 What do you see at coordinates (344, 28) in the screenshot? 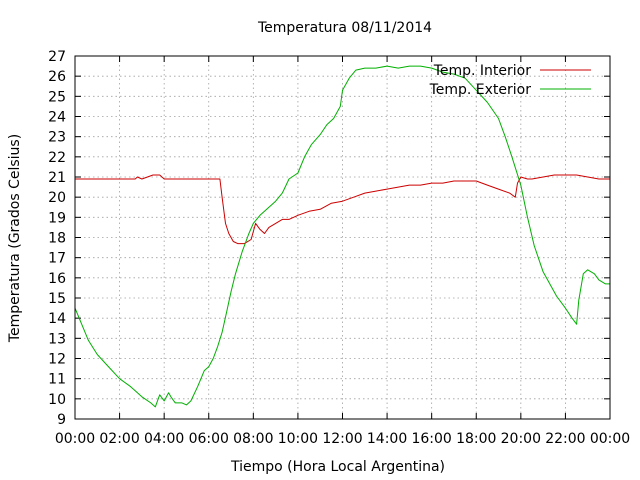
I see `chart-title: Temperatura 08/11/2014` at bounding box center [344, 28].